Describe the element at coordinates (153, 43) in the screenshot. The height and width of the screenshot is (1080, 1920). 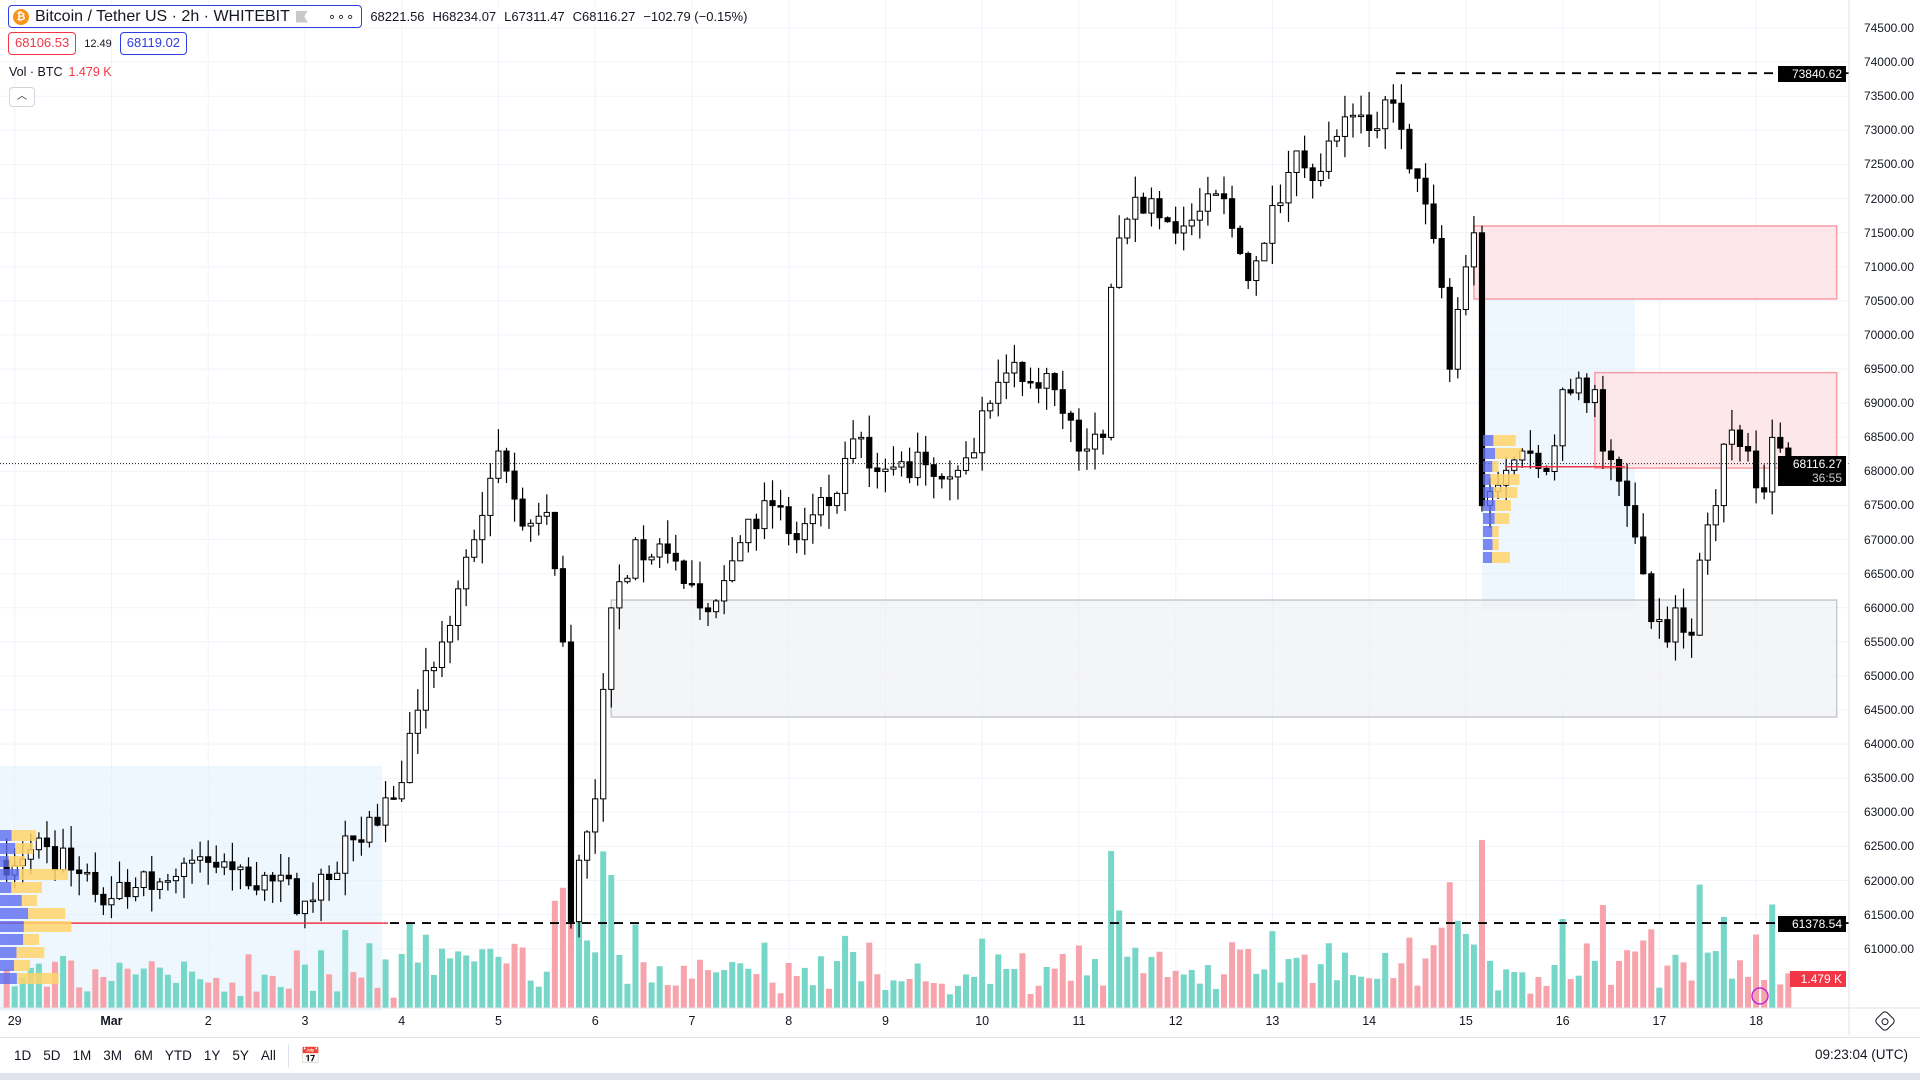
I see `buy-button: 68119.02` at that location.